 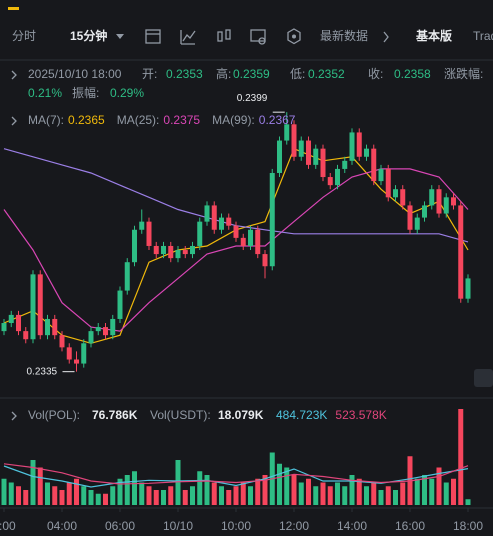 I want to click on hexagon-icon, so click(x=294, y=36).